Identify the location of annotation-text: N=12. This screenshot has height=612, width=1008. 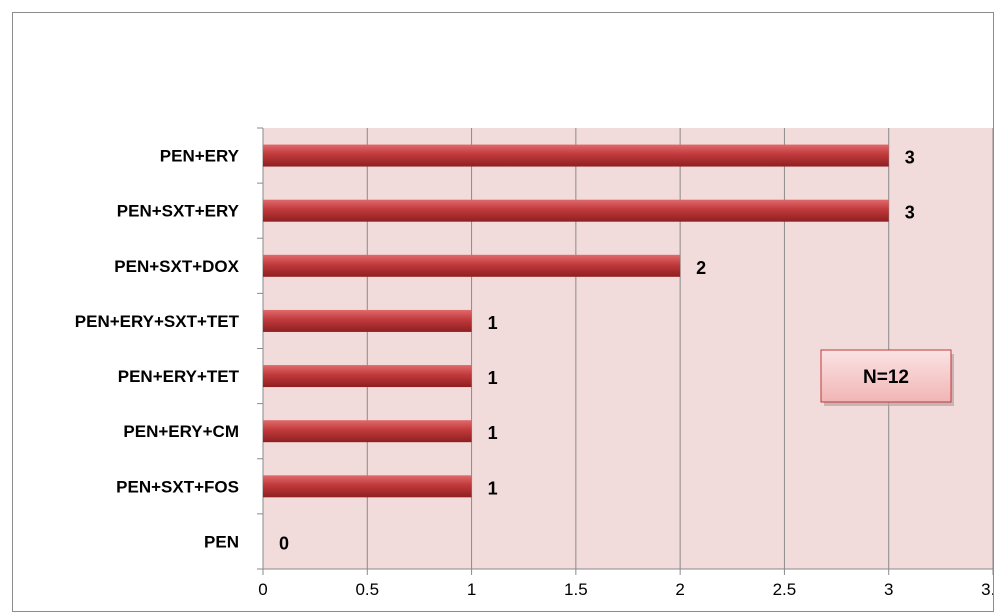
(886, 377).